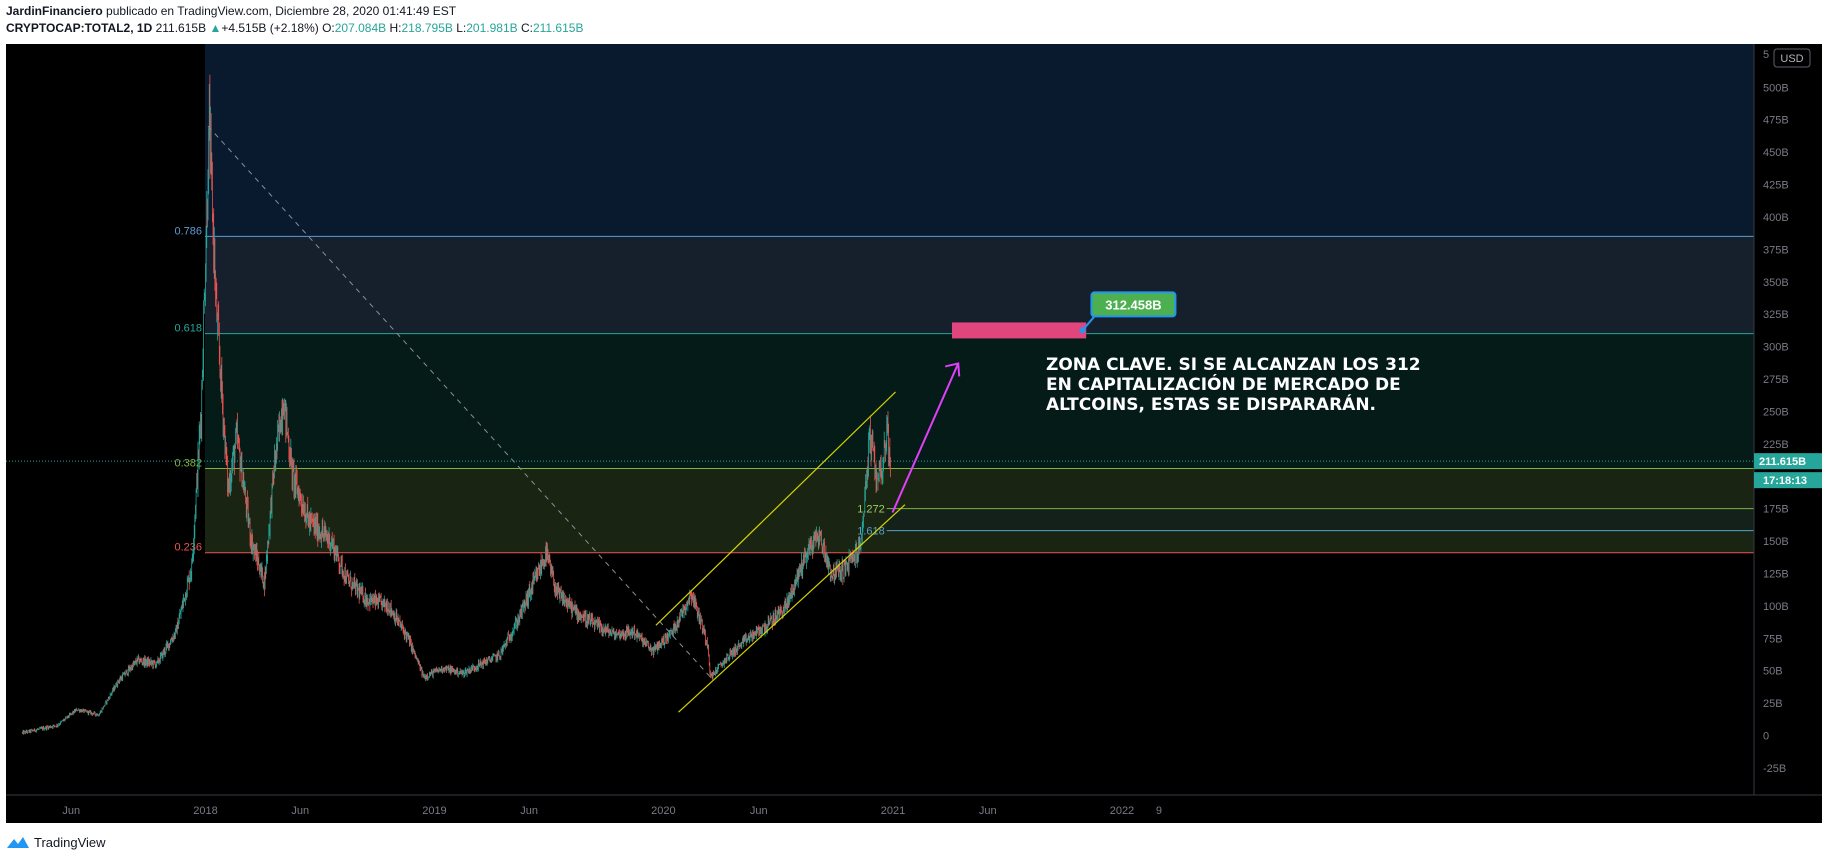  Describe the element at coordinates (526, 28) in the screenshot. I see `close-label: C:` at that location.